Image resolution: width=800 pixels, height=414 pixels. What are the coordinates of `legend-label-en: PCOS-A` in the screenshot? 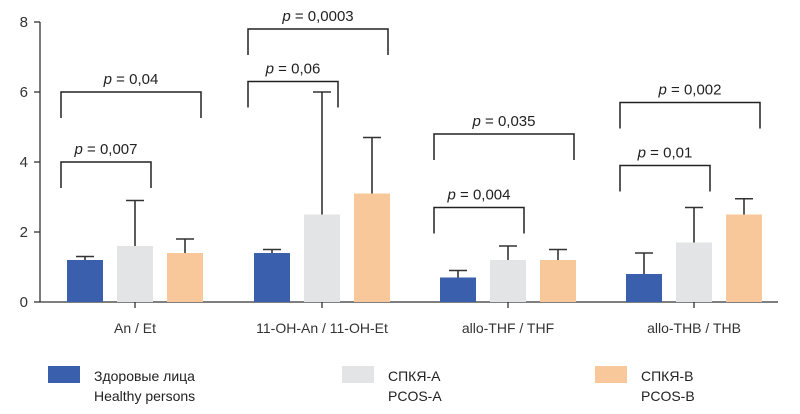 It's located at (415, 396).